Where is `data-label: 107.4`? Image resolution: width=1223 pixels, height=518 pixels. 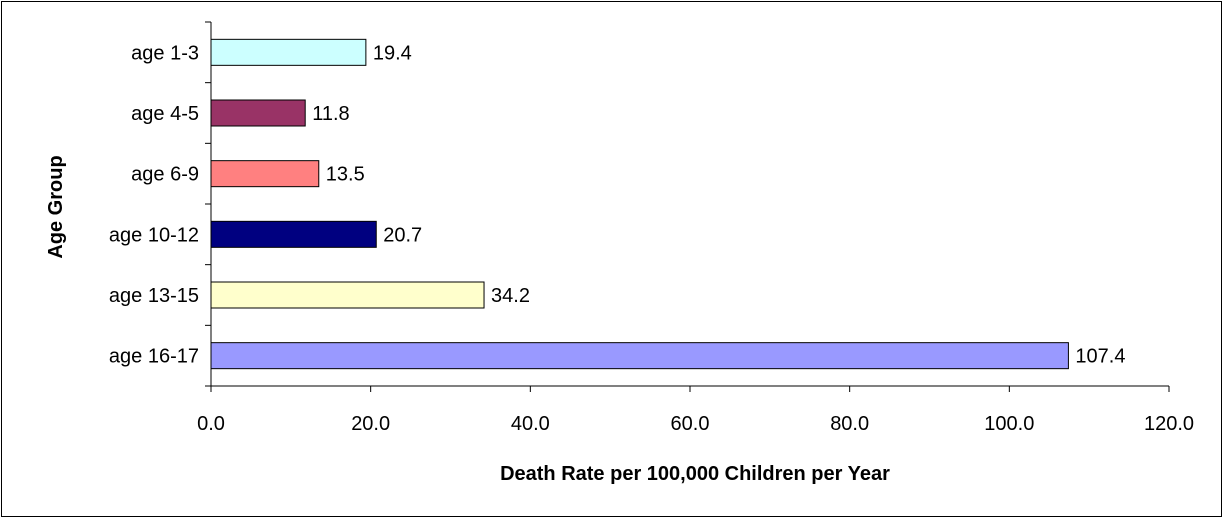
data-label: 107.4 is located at coordinates (1100, 357).